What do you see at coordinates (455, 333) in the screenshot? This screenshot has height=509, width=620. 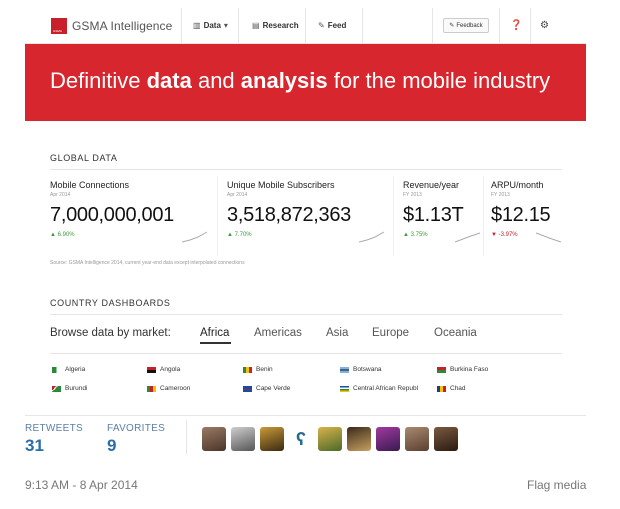 I see `tab-oceania: Oceania` at bounding box center [455, 333].